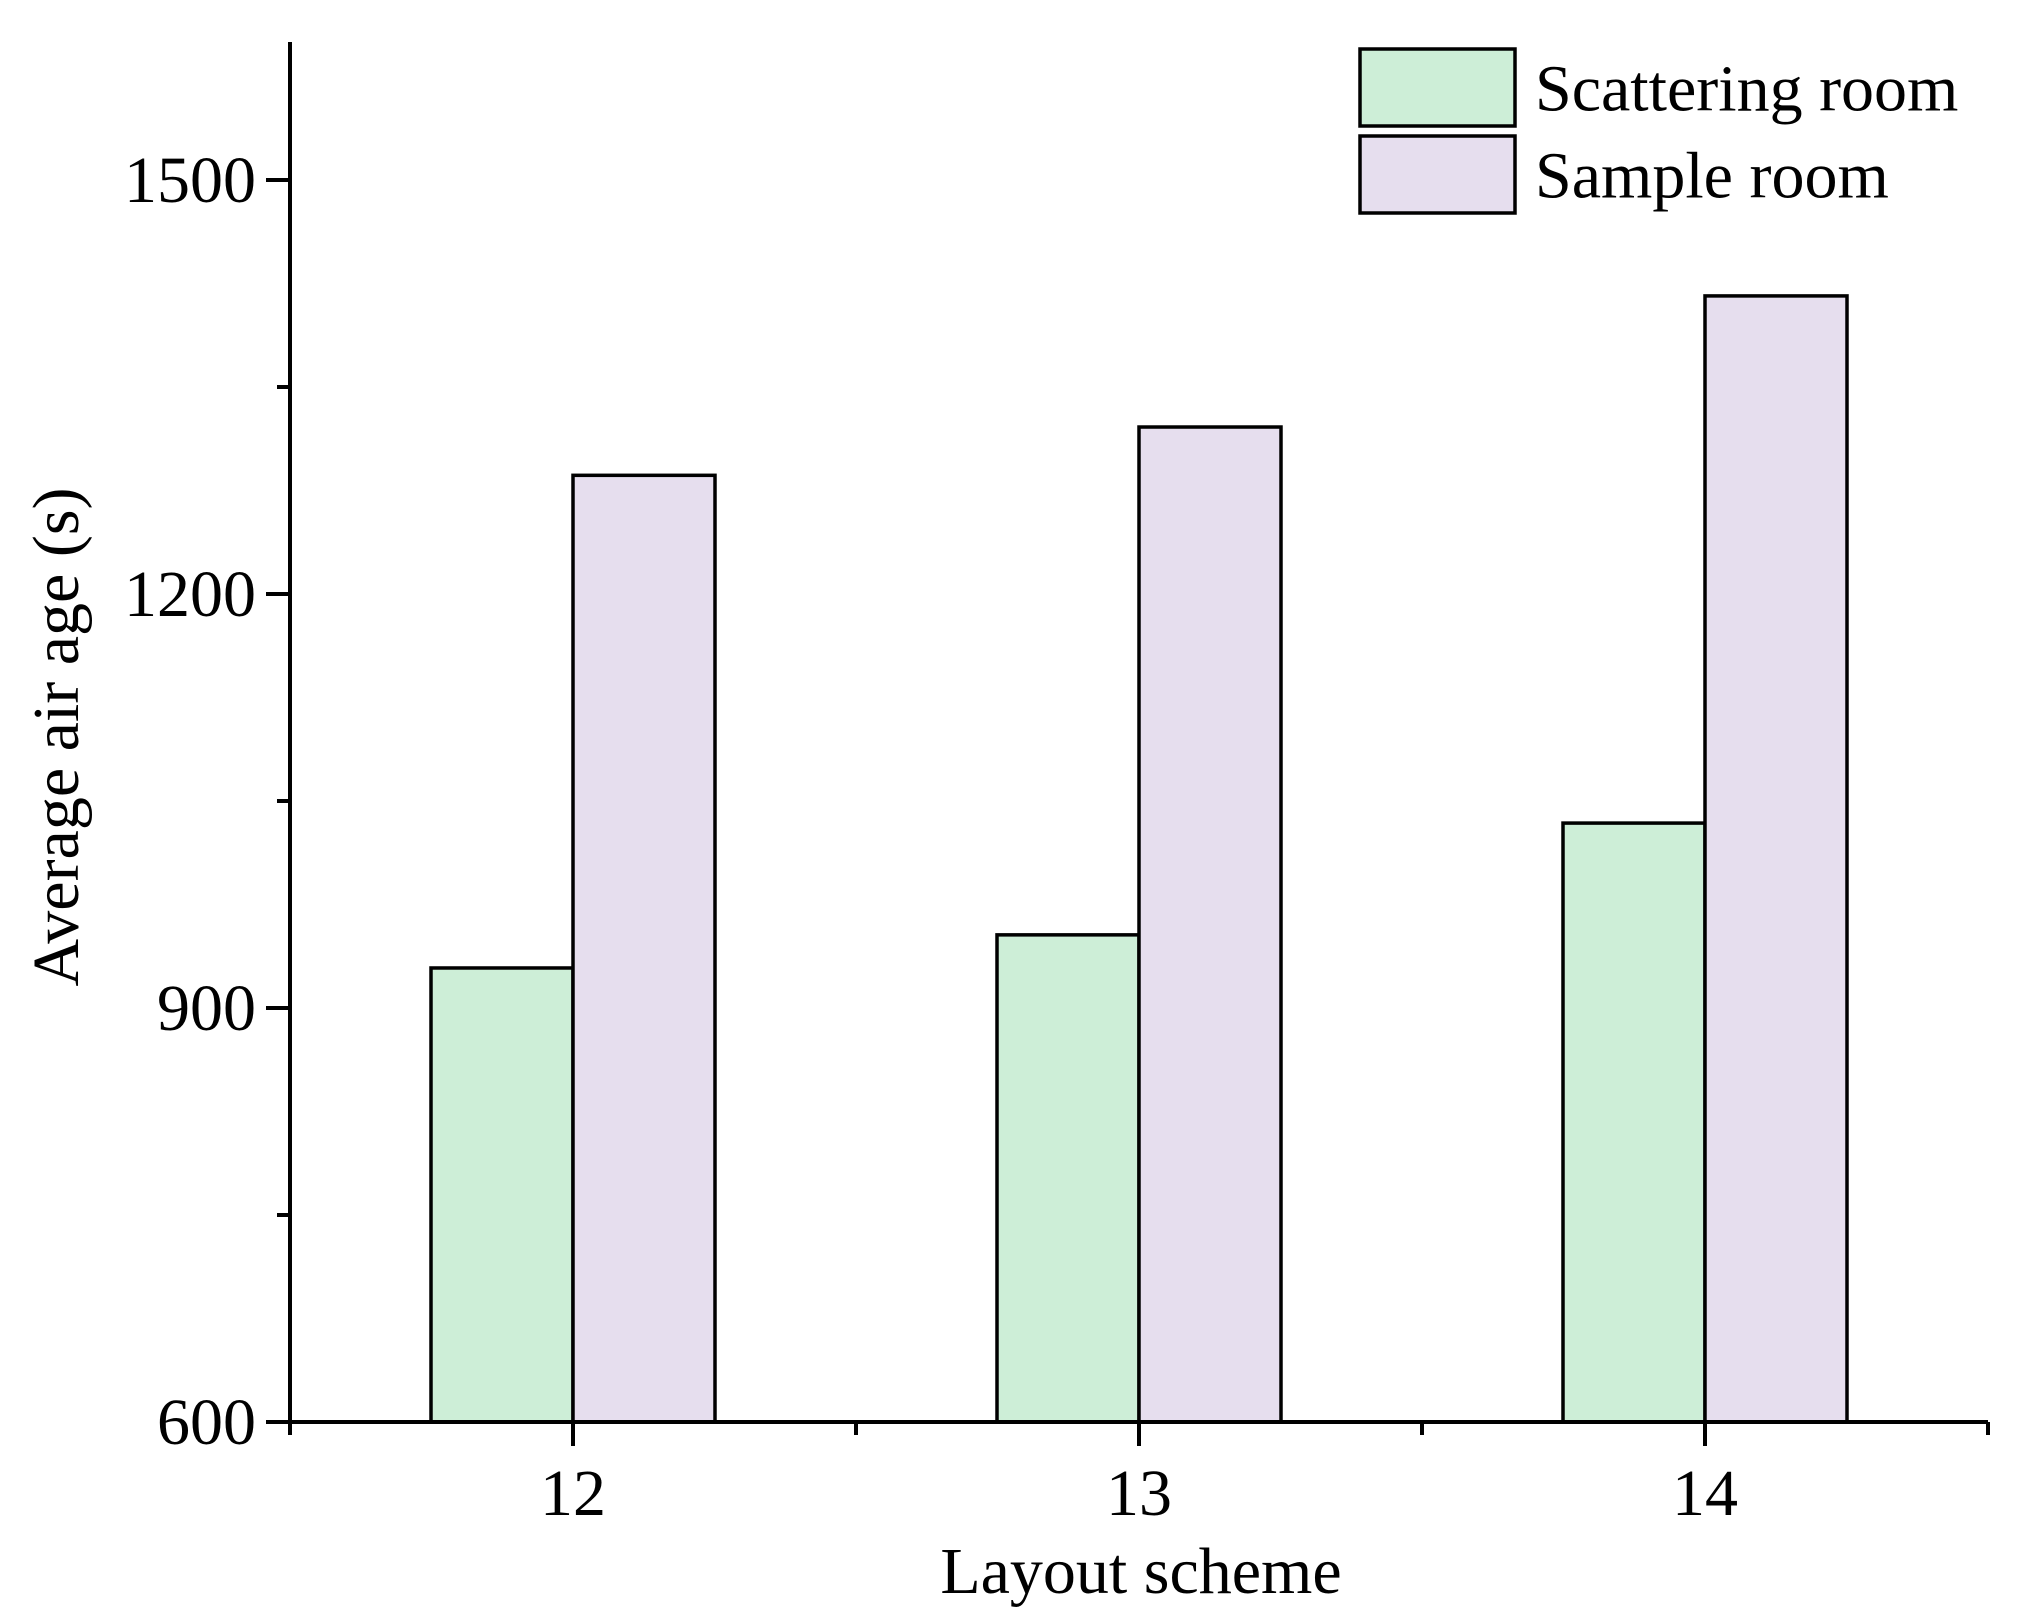  Describe the element at coordinates (1139, 1493) in the screenshot. I see `x-tick-label: 13` at that location.